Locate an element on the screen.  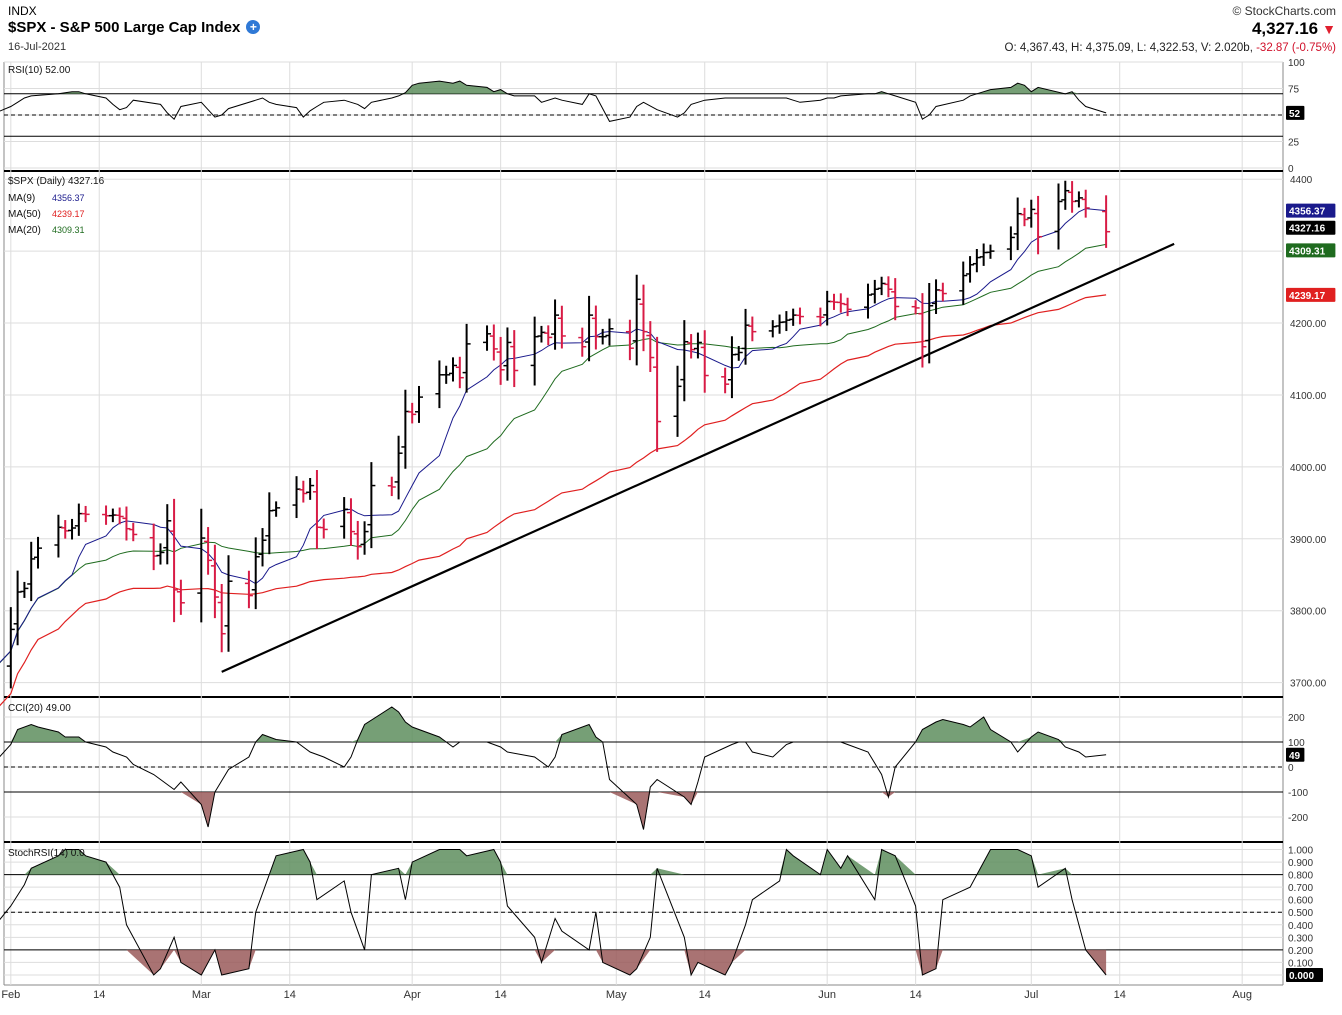
x-tick-label: May is located at coordinates (616, 995).